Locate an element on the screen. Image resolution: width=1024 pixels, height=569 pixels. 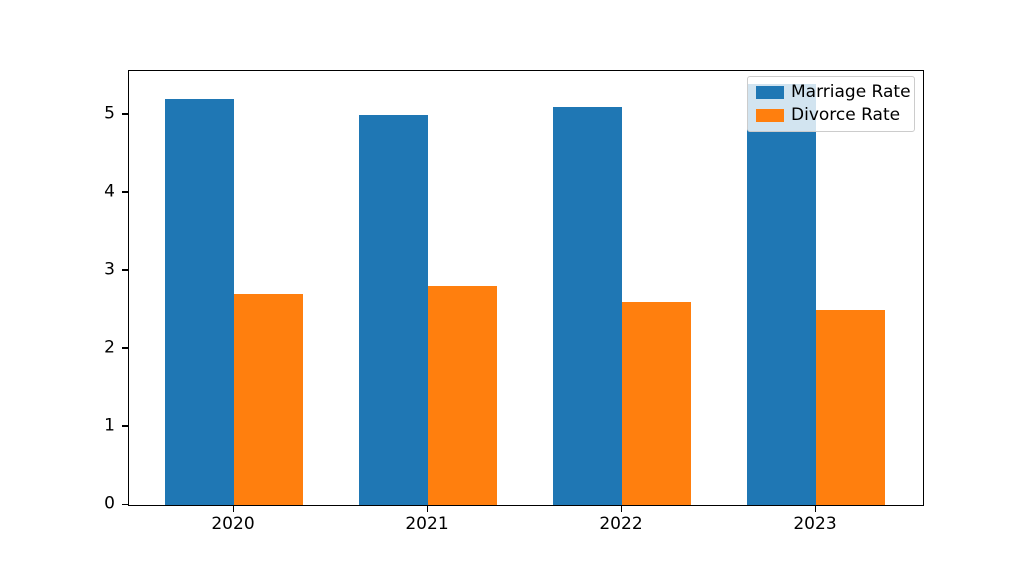
bar-marriage-rate-2023 is located at coordinates (781, 294).